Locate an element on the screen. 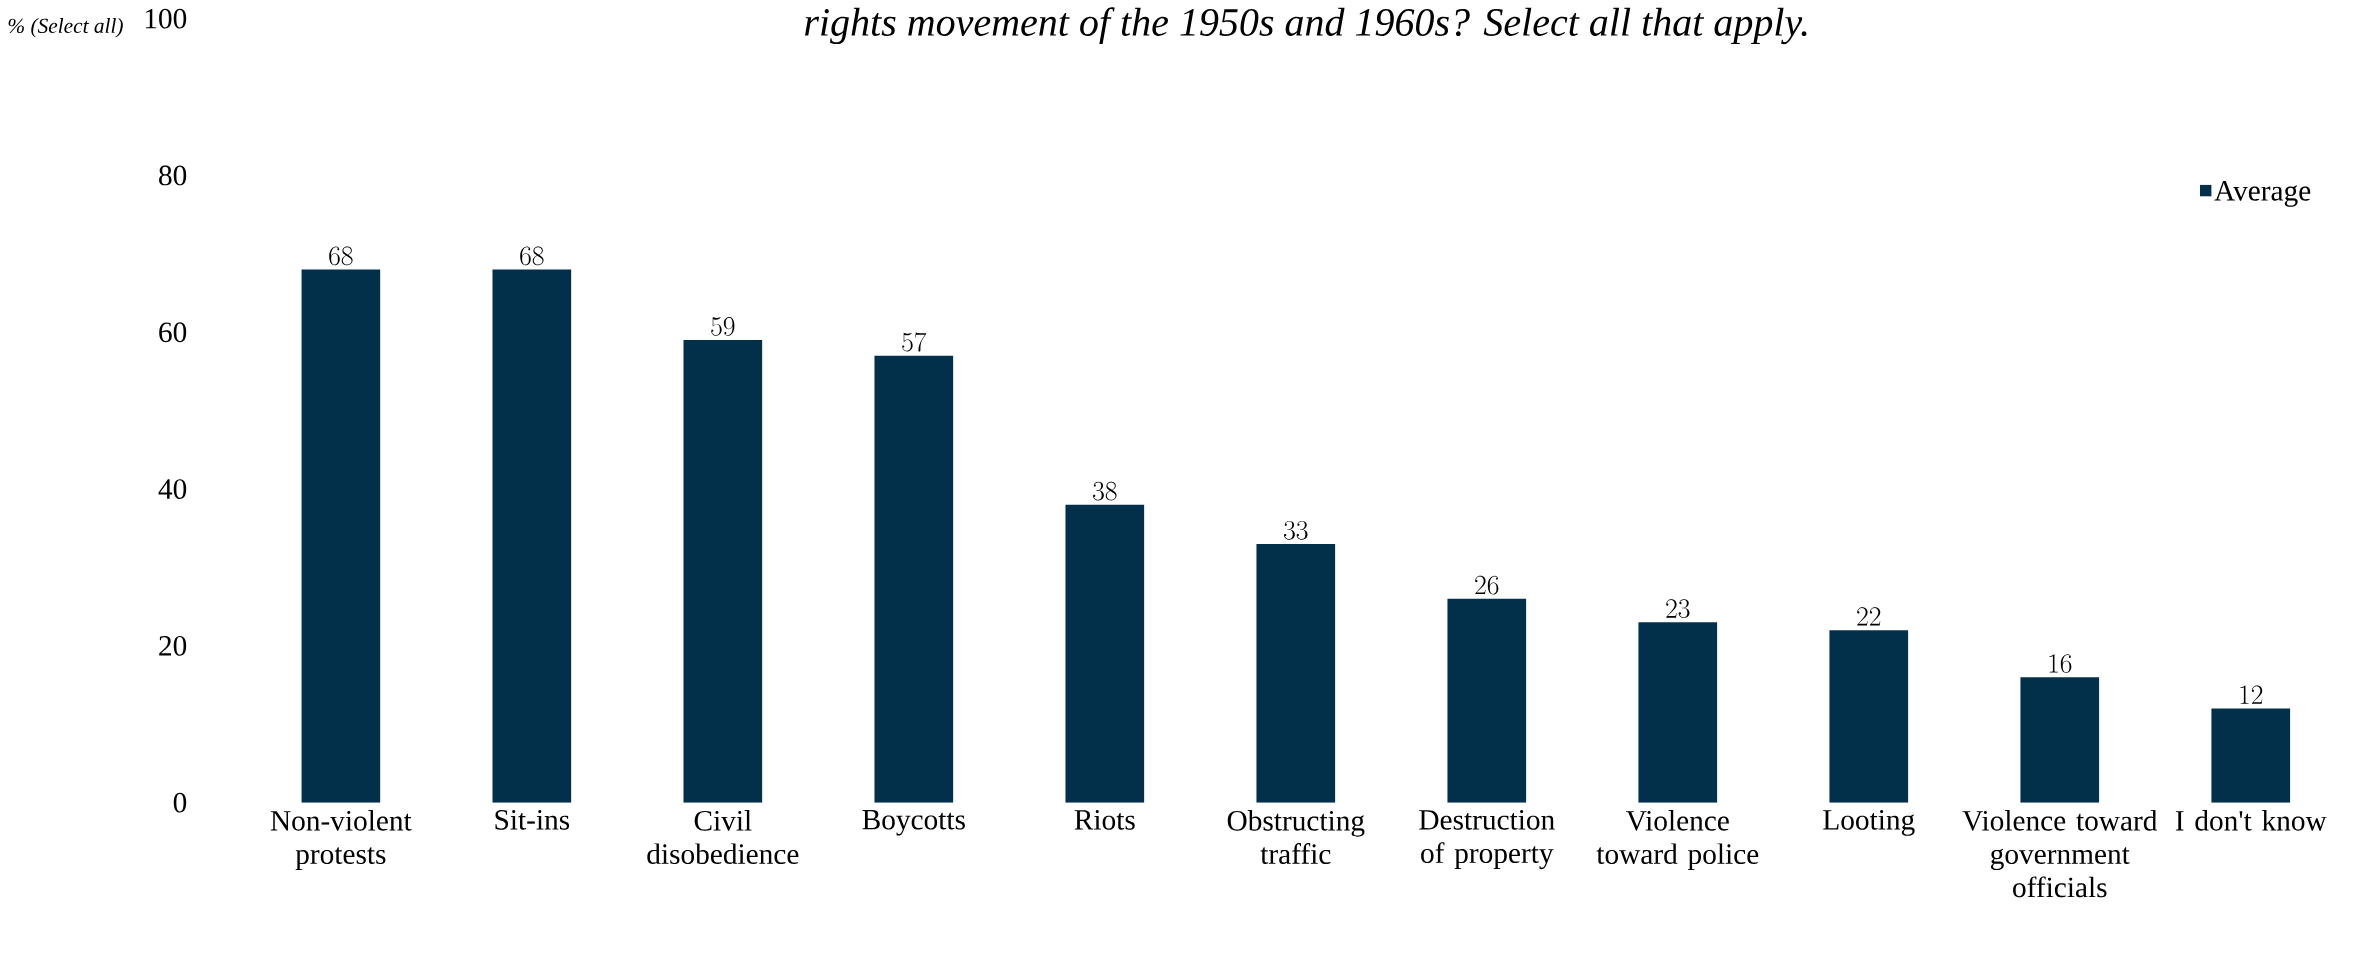 The image size is (2364, 953). x-tick-label: Looting is located at coordinates (1869, 822).